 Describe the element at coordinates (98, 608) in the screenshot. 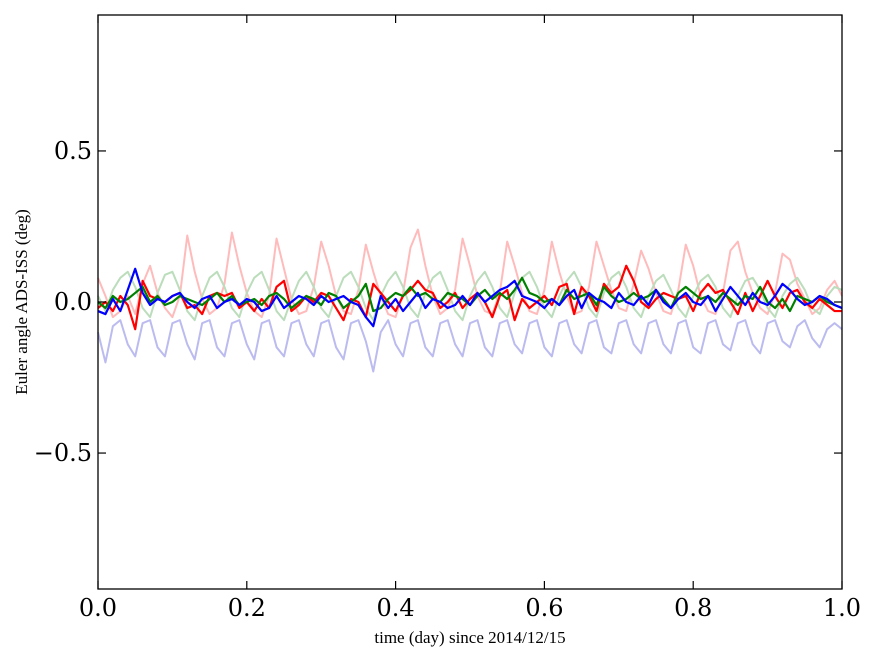

I see `x-tick-label: 0.0` at that location.